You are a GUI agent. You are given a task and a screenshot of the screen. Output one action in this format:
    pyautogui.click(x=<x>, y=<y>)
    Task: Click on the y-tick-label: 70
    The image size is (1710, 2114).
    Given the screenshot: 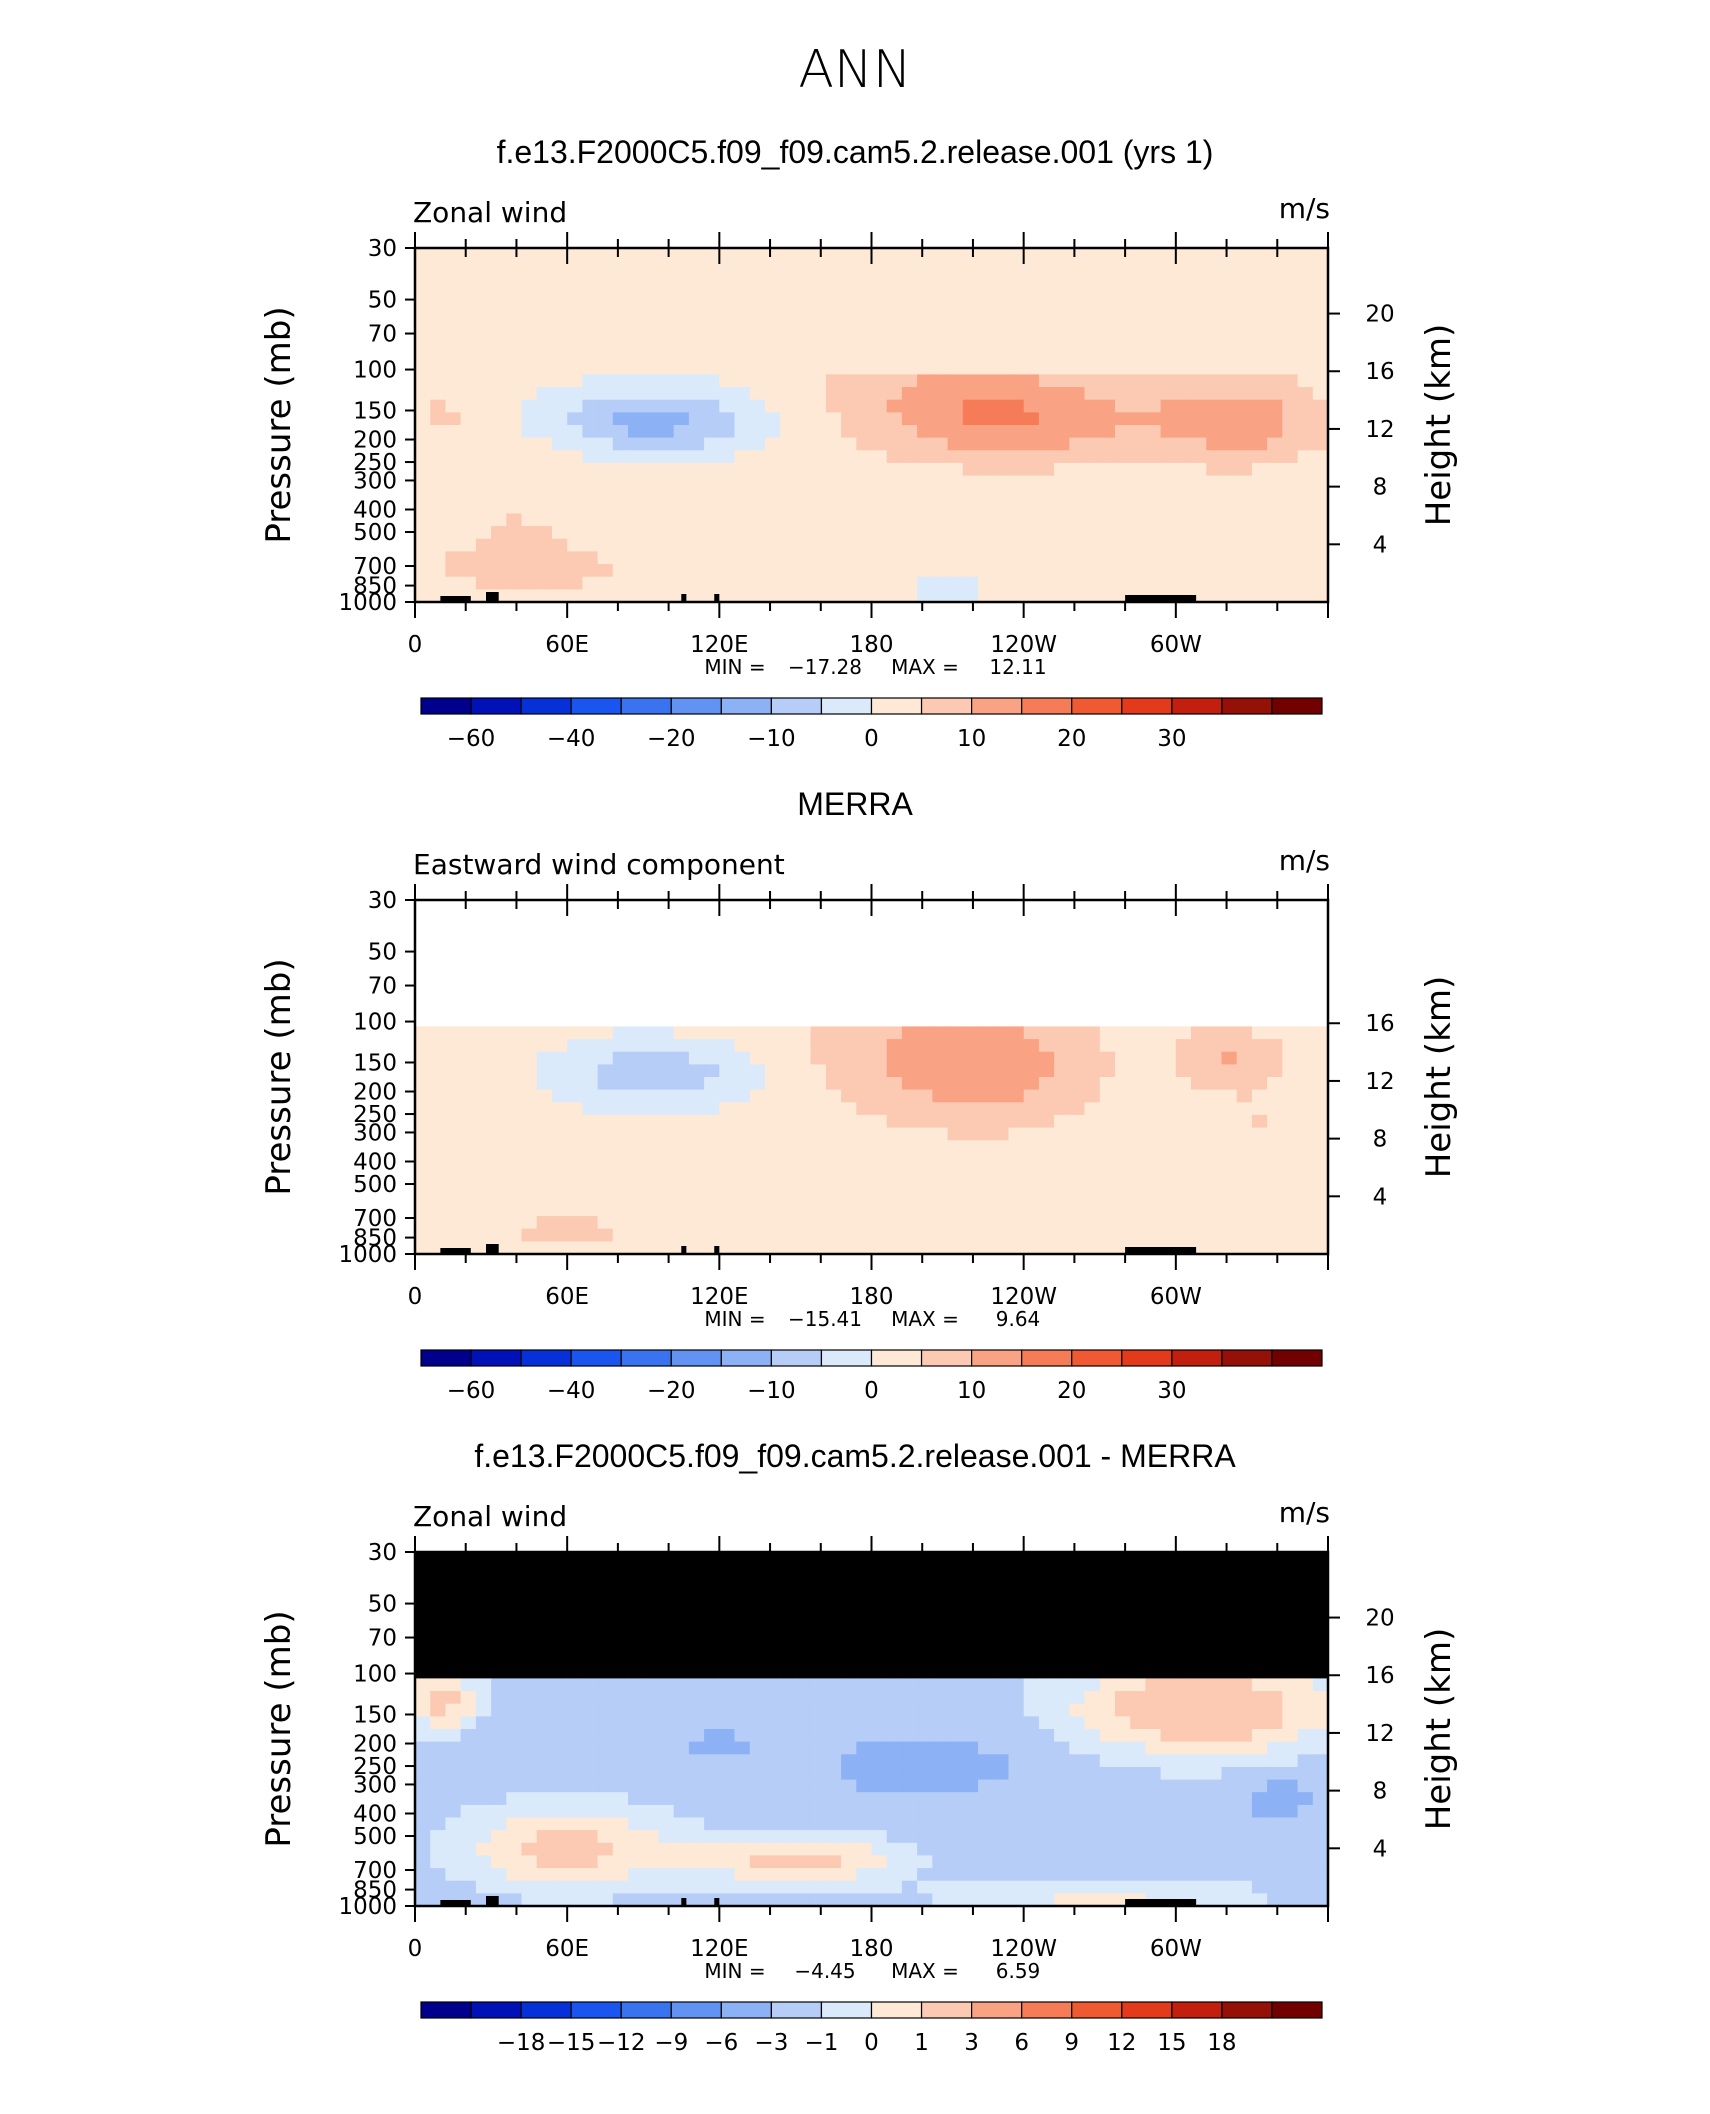 What is the action you would take?
    pyautogui.click(x=382, y=335)
    